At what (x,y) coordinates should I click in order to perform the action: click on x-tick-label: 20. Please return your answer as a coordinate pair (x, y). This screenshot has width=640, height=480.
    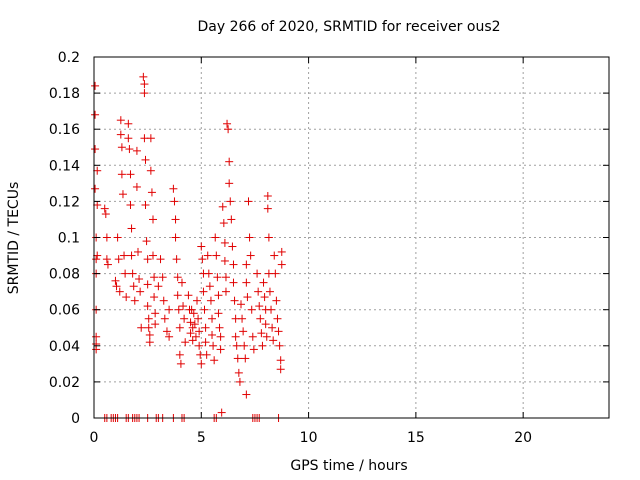
    Looking at the image, I should click on (523, 438).